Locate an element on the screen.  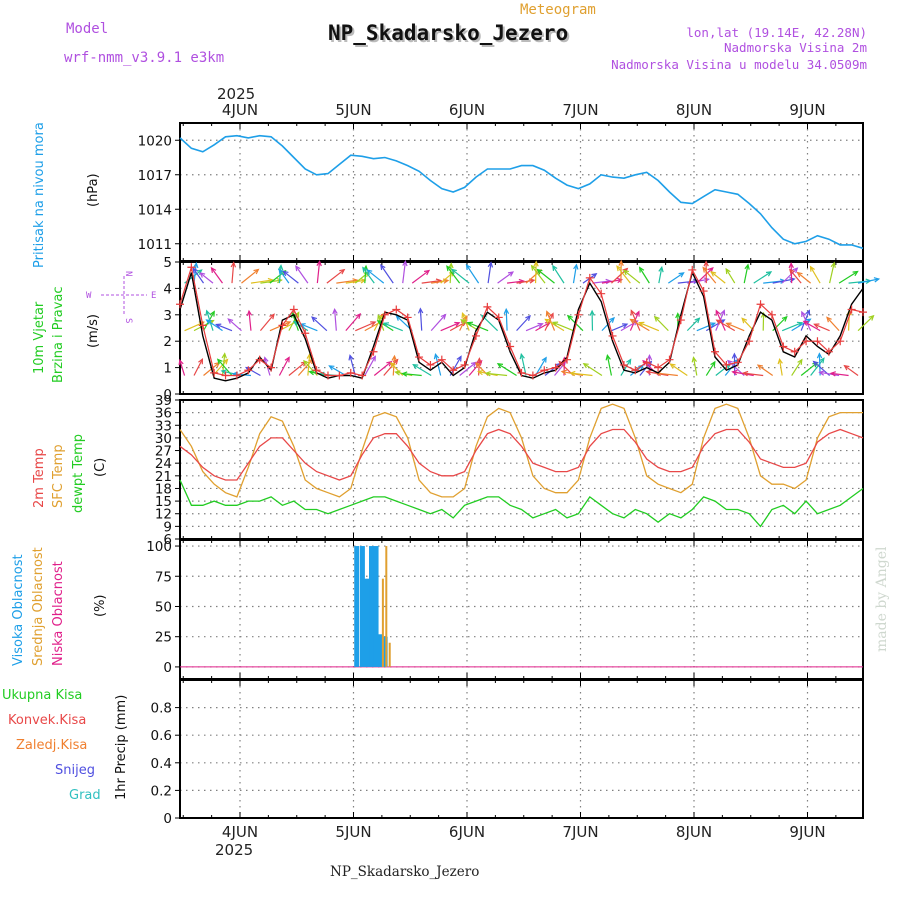
precip-label-4: Snijeg is located at coordinates (75, 770).